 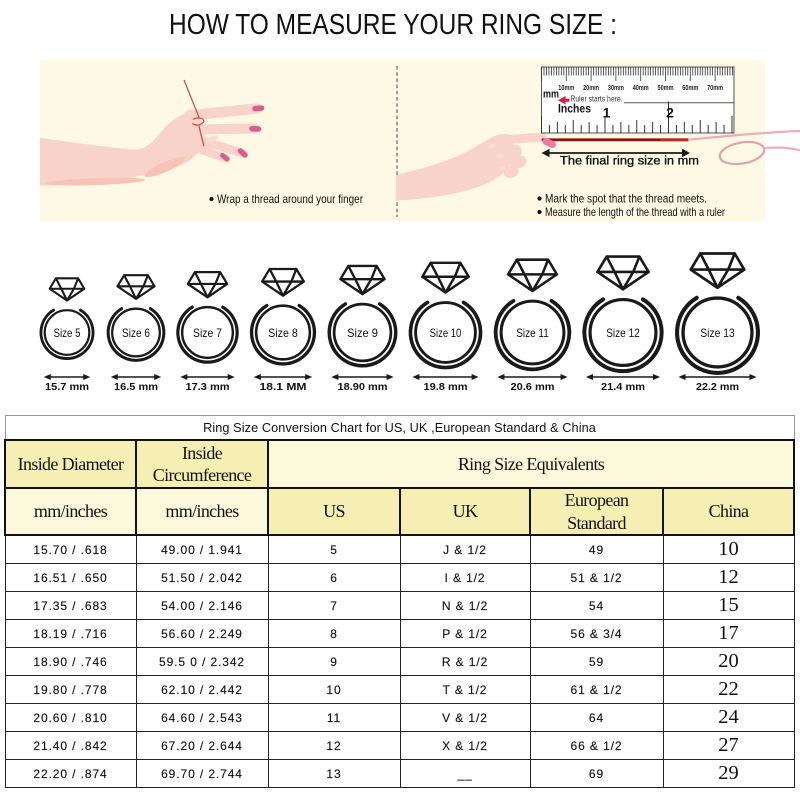 What do you see at coordinates (551, 95) in the screenshot?
I see `svg-text: mm` at bounding box center [551, 95].